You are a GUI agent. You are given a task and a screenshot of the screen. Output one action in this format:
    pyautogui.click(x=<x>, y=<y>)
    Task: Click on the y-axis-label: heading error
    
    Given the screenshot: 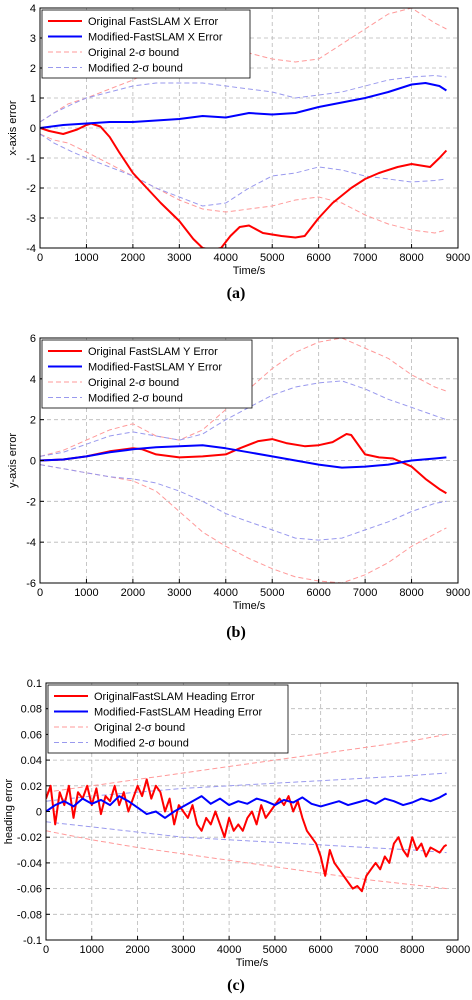 What is the action you would take?
    pyautogui.click(x=9, y=811)
    